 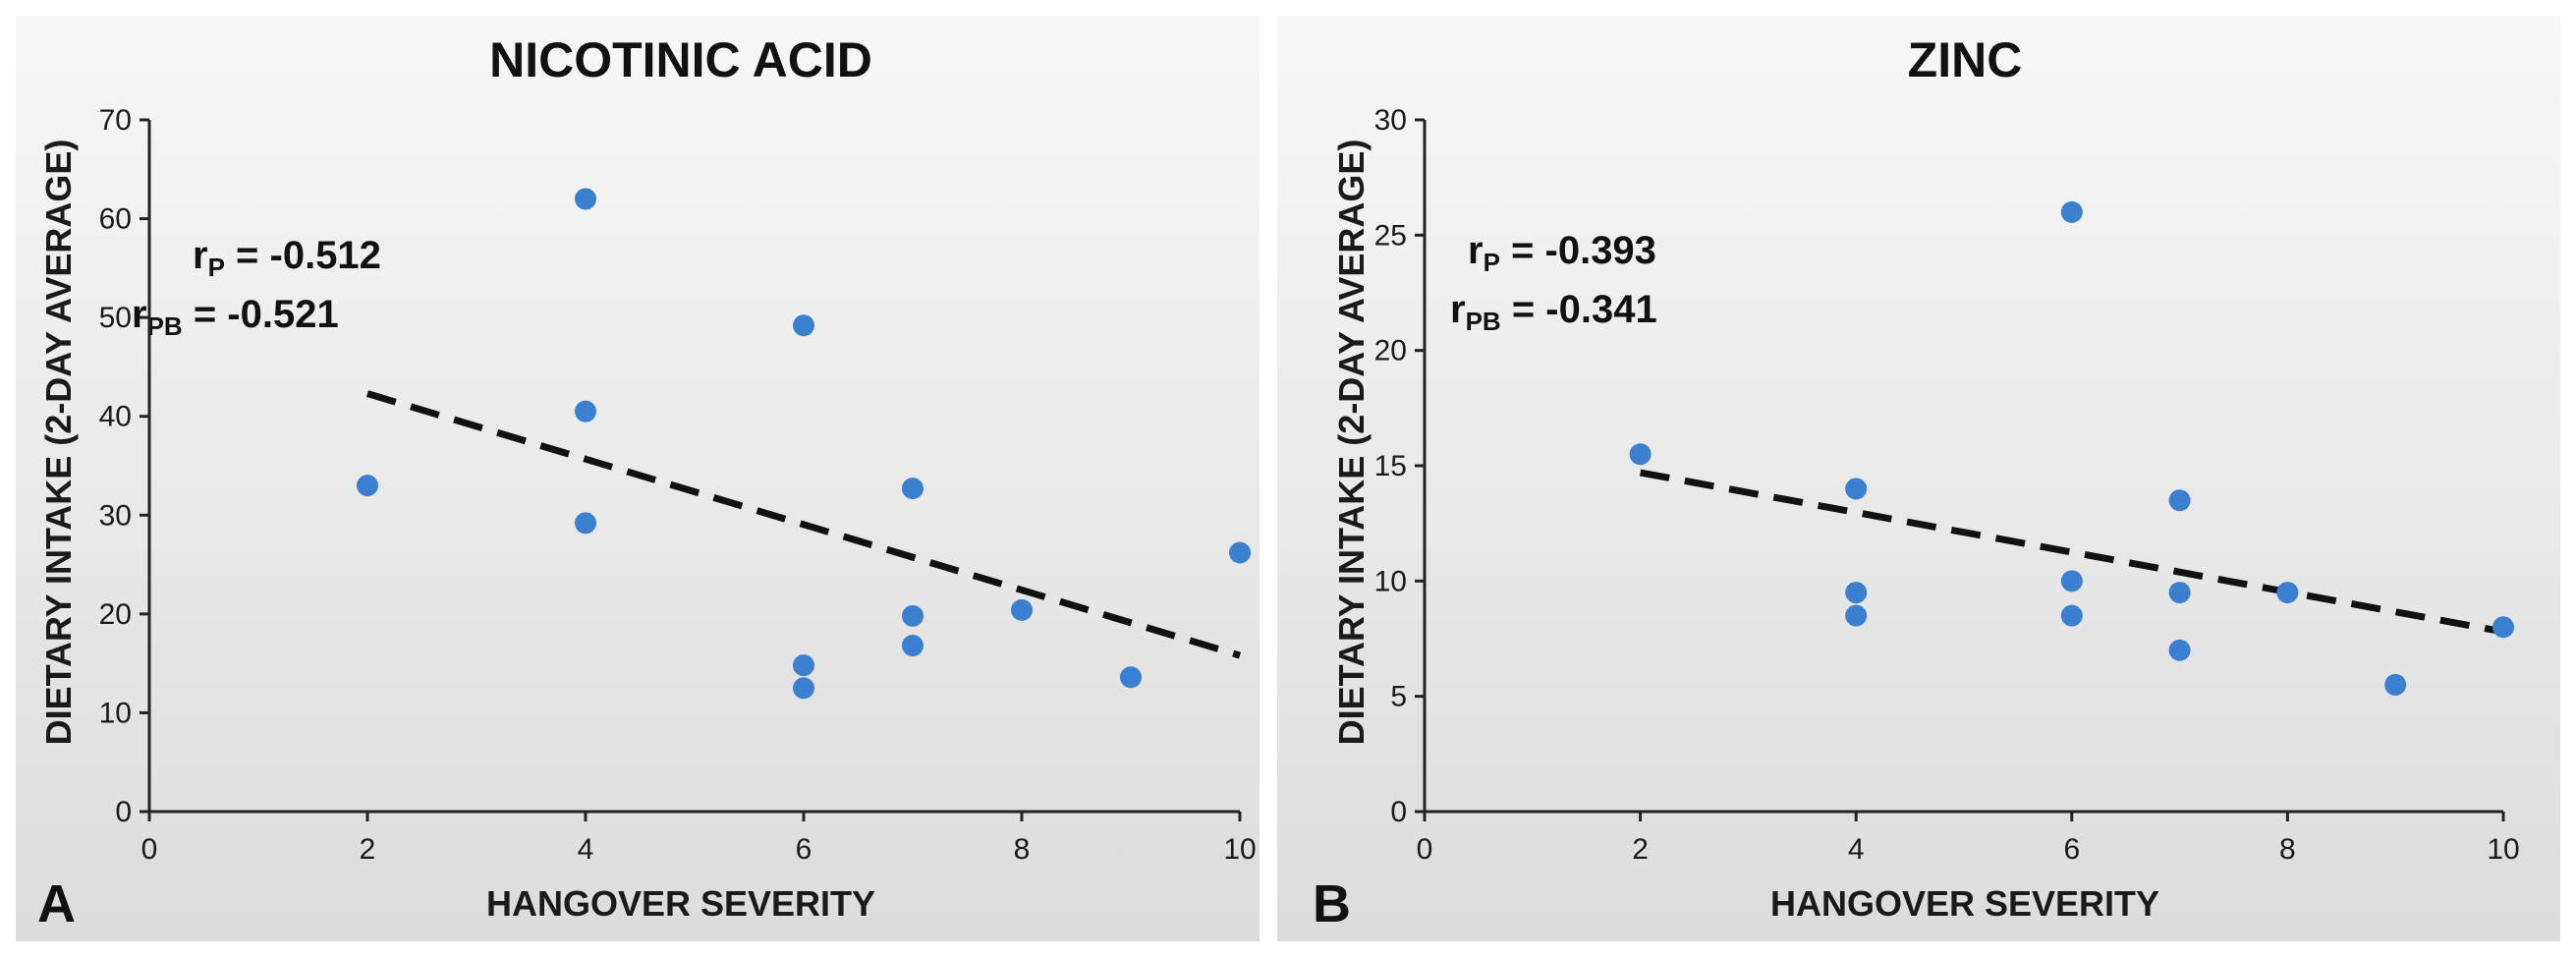 What do you see at coordinates (1398, 697) in the screenshot?
I see `y-tick-label: 5` at bounding box center [1398, 697].